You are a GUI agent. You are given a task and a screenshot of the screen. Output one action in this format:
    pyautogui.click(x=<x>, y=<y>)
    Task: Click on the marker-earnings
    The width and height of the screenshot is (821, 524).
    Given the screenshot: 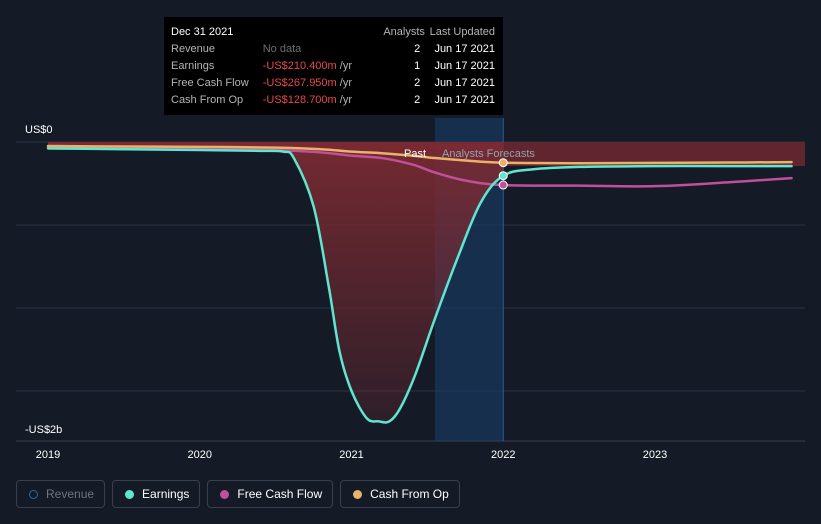 What is the action you would take?
    pyautogui.click(x=503, y=176)
    